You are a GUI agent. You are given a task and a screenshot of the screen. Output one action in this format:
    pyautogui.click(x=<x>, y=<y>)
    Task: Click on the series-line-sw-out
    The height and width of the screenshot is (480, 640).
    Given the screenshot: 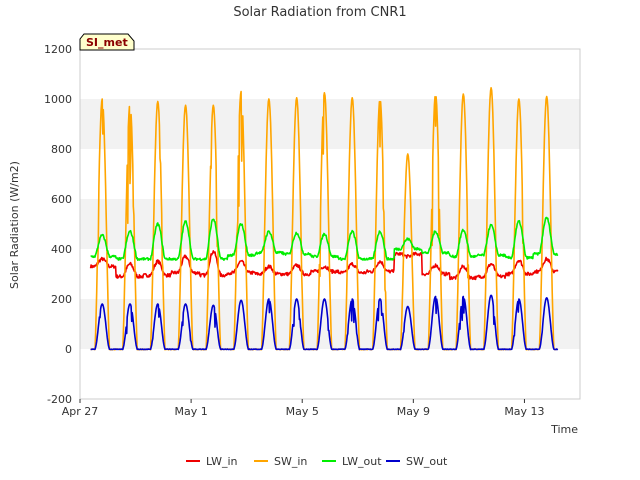 What is the action you would take?
    pyautogui.click(x=324, y=322)
    